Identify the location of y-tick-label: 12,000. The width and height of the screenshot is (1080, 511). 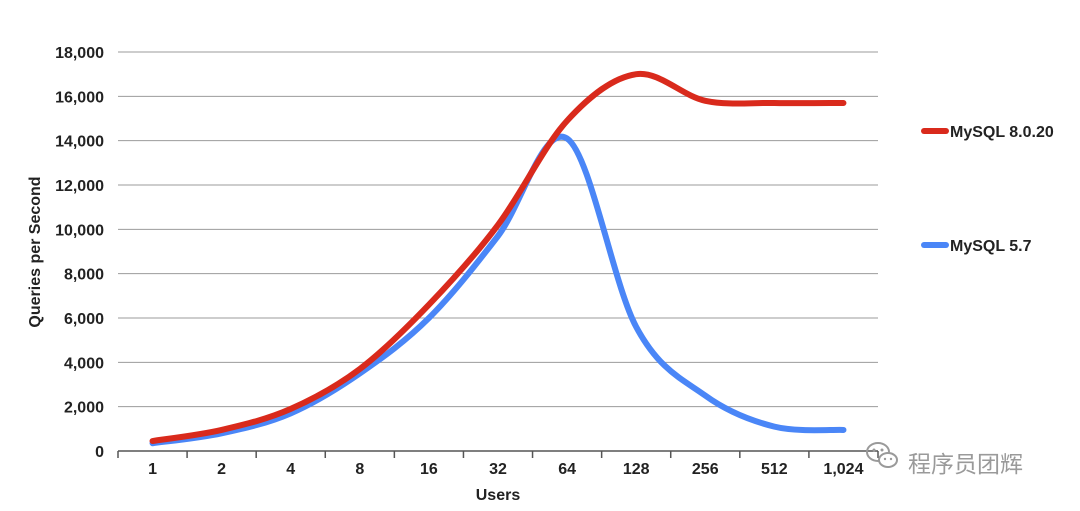
(79, 186).